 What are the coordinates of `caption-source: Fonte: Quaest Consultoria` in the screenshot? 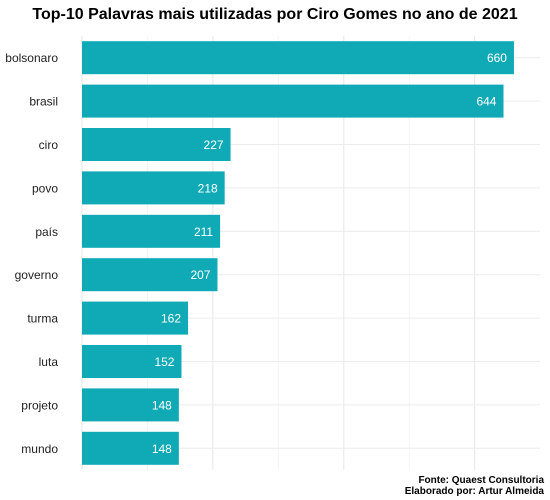 It's located at (481, 480).